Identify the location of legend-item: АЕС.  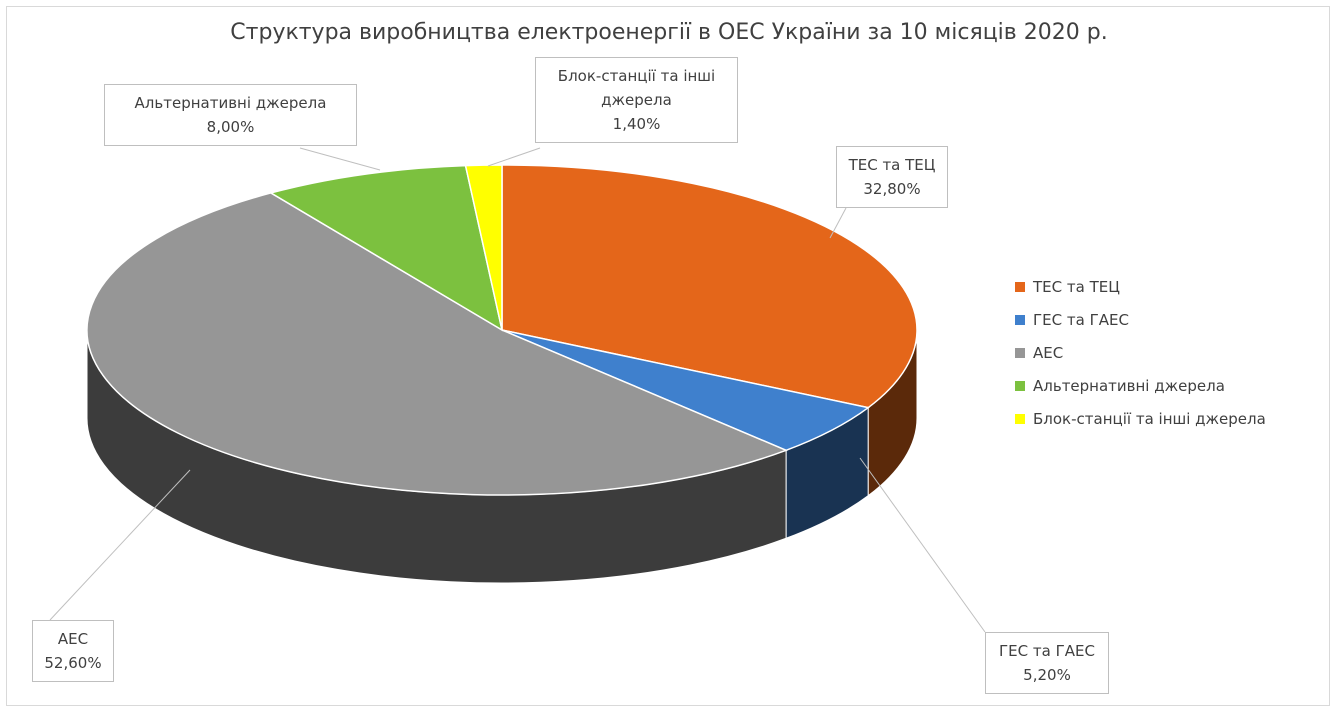
(1140, 352).